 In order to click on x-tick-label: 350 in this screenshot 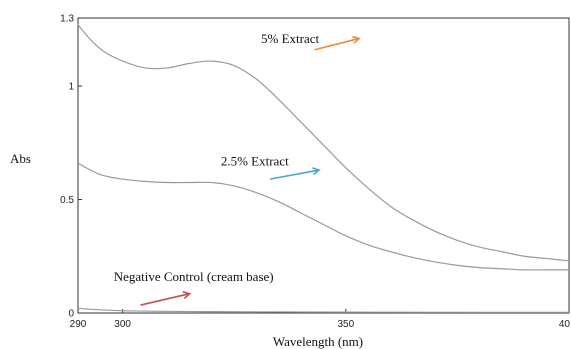, I will do `click(345, 324)`.